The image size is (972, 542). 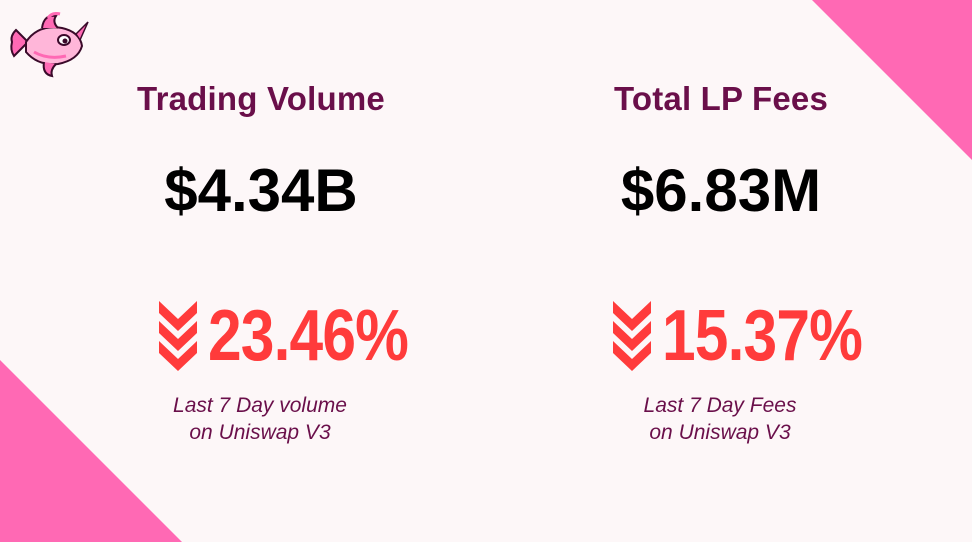 I want to click on bottom-left-corner-decoration, so click(x=91, y=451).